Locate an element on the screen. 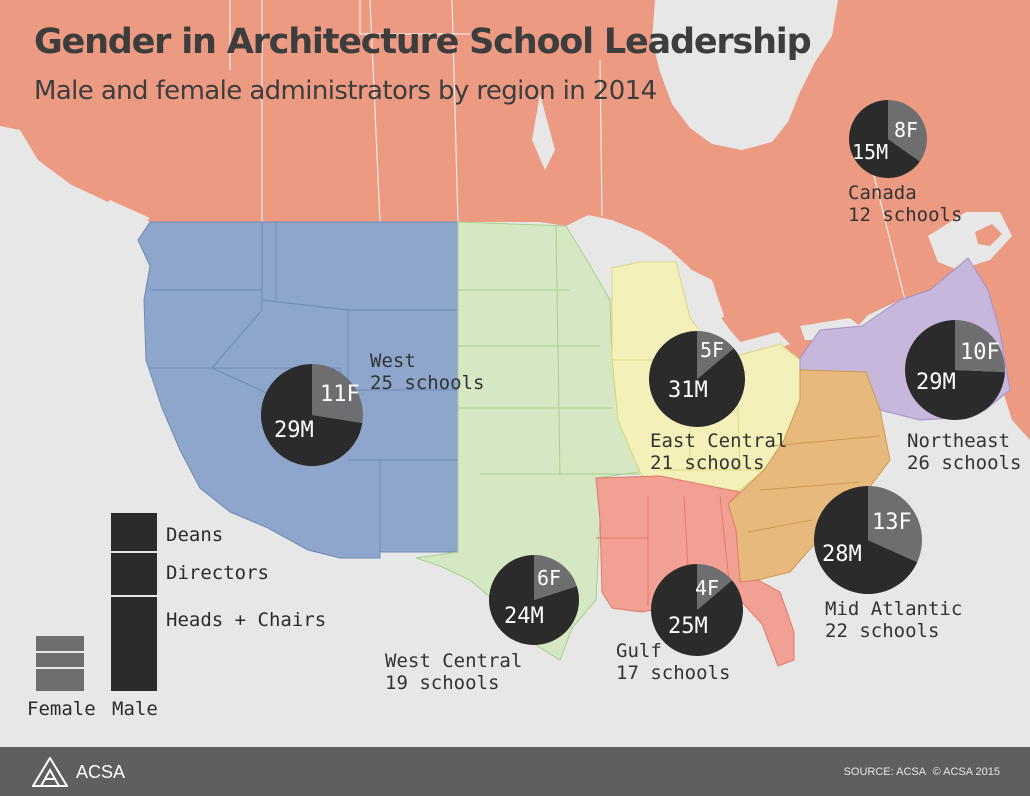 The width and height of the screenshot is (1030, 796). pie-mid-atlantic-male-slice is located at coordinates (866, 540).